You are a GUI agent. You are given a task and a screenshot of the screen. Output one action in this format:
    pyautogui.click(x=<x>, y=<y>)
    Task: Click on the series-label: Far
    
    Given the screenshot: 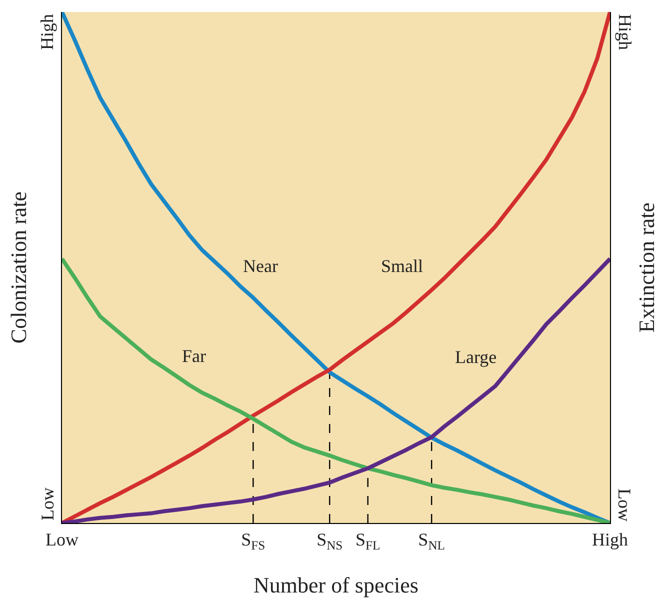 What is the action you would take?
    pyautogui.click(x=194, y=356)
    